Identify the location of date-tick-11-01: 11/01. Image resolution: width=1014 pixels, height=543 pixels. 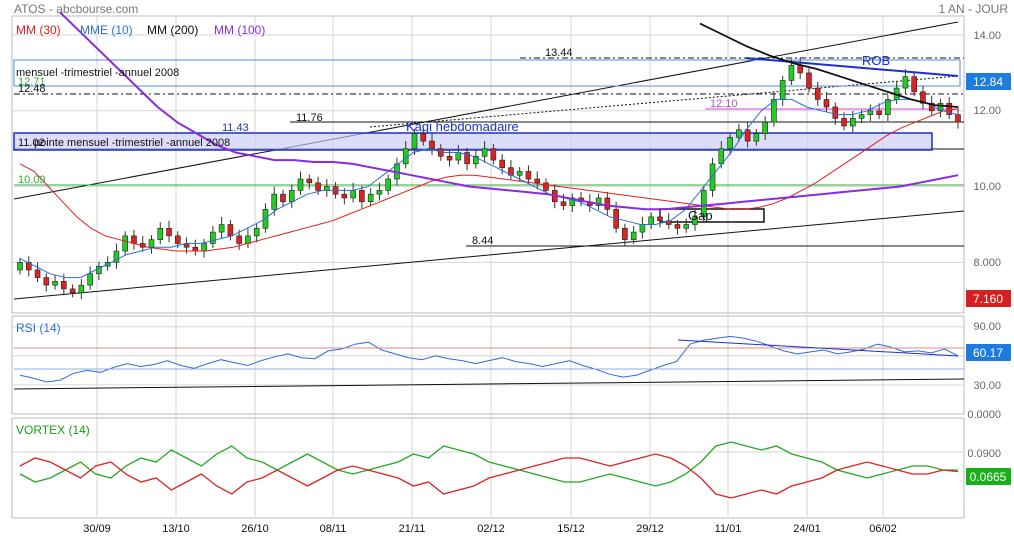
(728, 529).